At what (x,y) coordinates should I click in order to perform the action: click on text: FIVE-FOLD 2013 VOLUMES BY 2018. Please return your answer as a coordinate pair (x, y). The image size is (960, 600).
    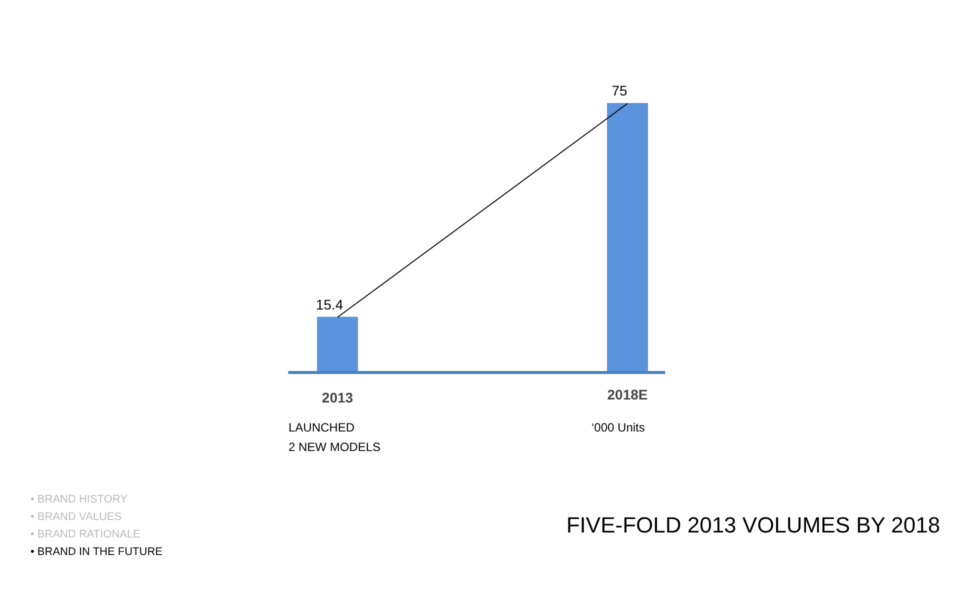
    Looking at the image, I should click on (753, 525).